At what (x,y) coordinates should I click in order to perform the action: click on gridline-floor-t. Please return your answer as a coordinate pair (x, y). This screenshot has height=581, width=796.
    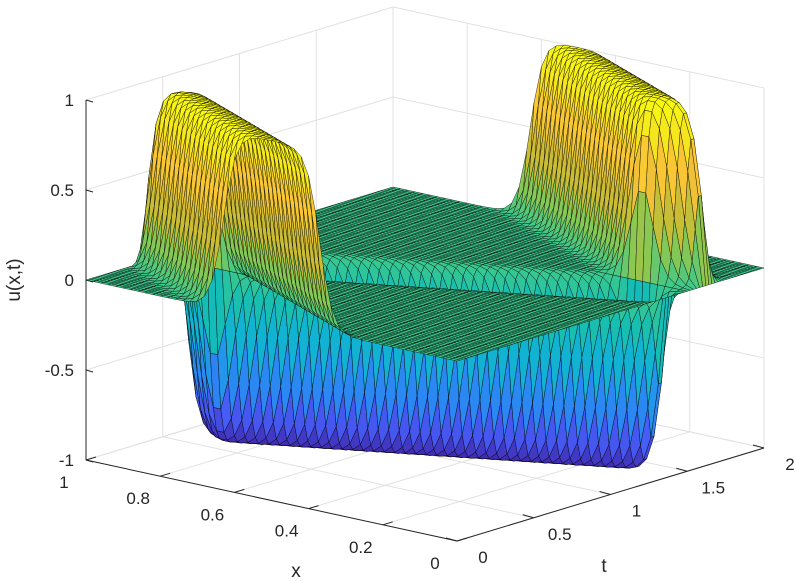
    Looking at the image, I should click on (348, 477).